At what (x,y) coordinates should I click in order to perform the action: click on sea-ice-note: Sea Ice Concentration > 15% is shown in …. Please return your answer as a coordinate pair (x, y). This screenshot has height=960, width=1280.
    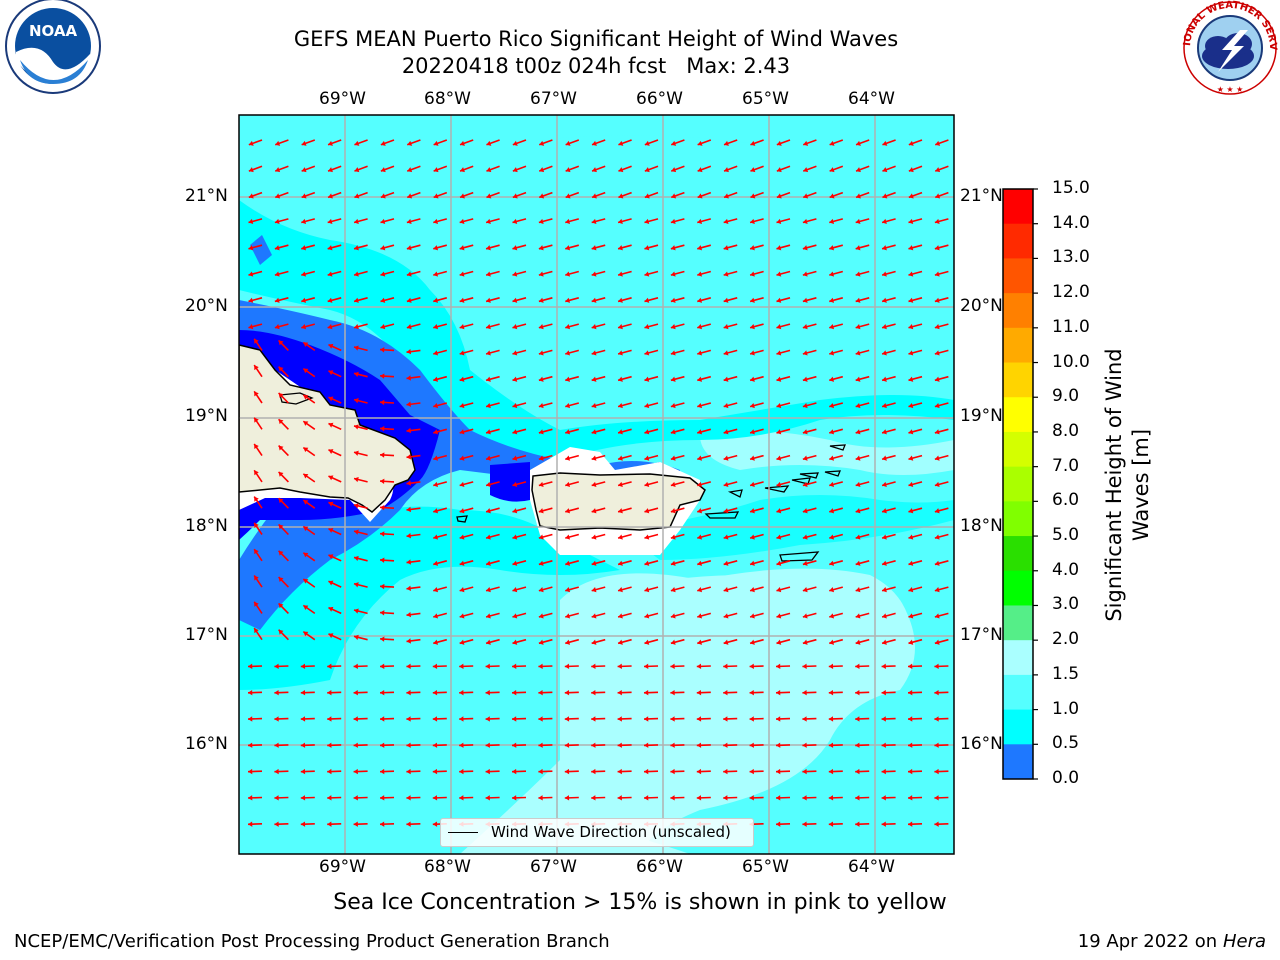
    Looking at the image, I should click on (640, 902).